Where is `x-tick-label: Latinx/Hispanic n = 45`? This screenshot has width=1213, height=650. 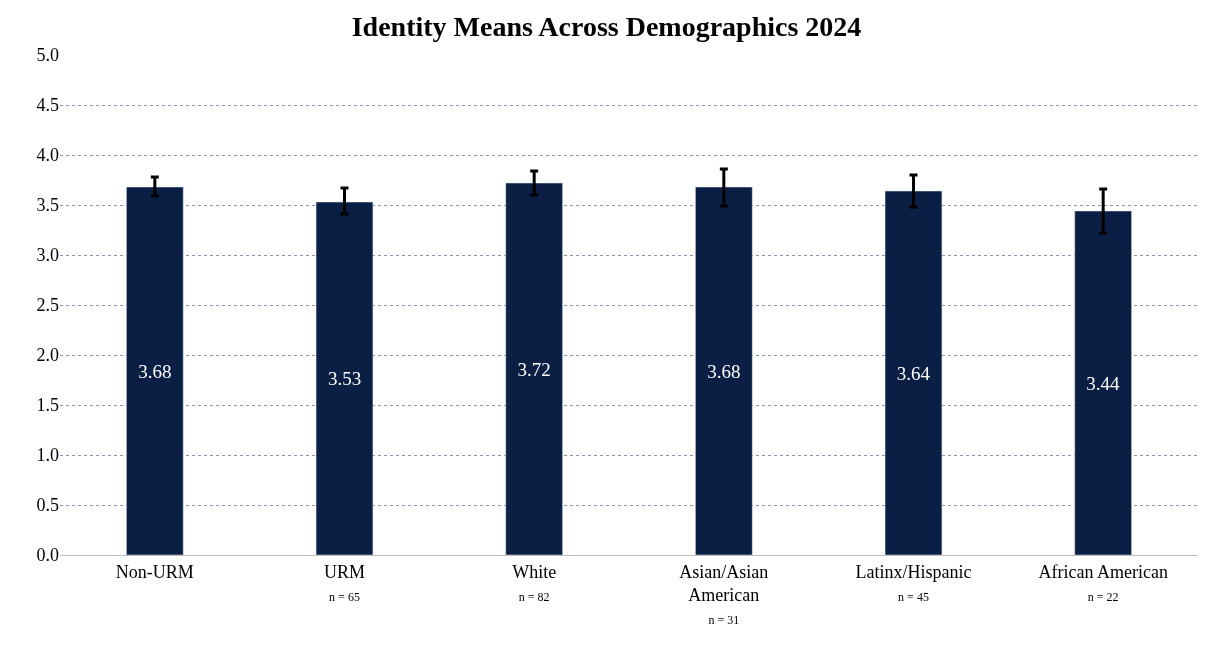 x-tick-label: Latinx/Hispanic n = 45 is located at coordinates (913, 582).